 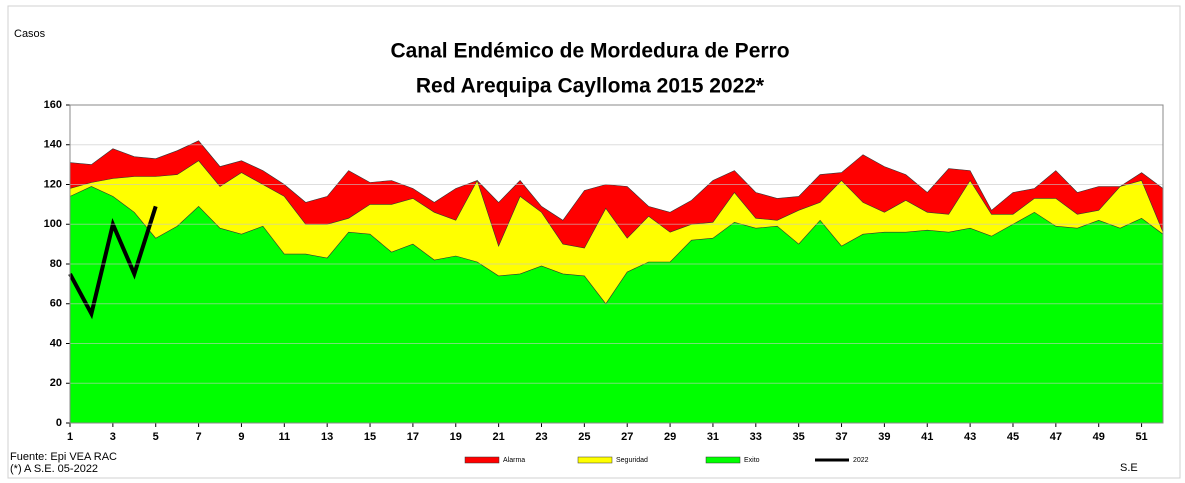 I want to click on x-tick-label: 15, so click(x=370, y=437).